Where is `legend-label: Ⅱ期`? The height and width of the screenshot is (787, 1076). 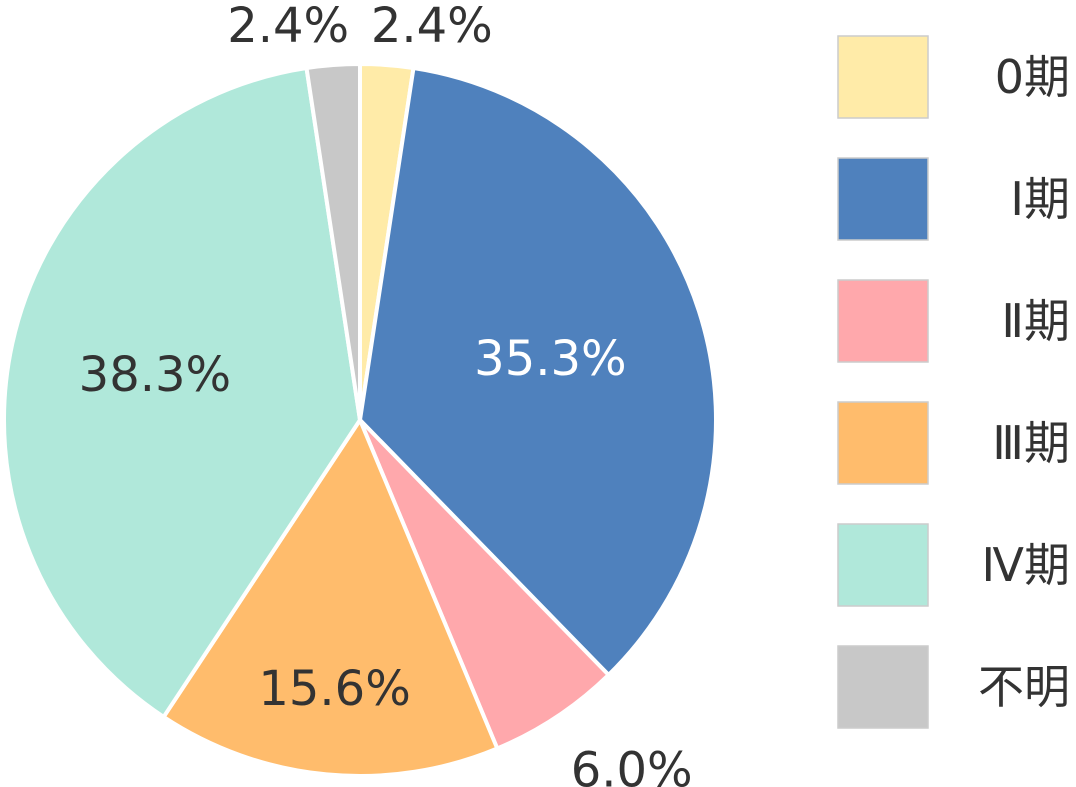
legend-label: Ⅱ期 is located at coordinates (1035, 321).